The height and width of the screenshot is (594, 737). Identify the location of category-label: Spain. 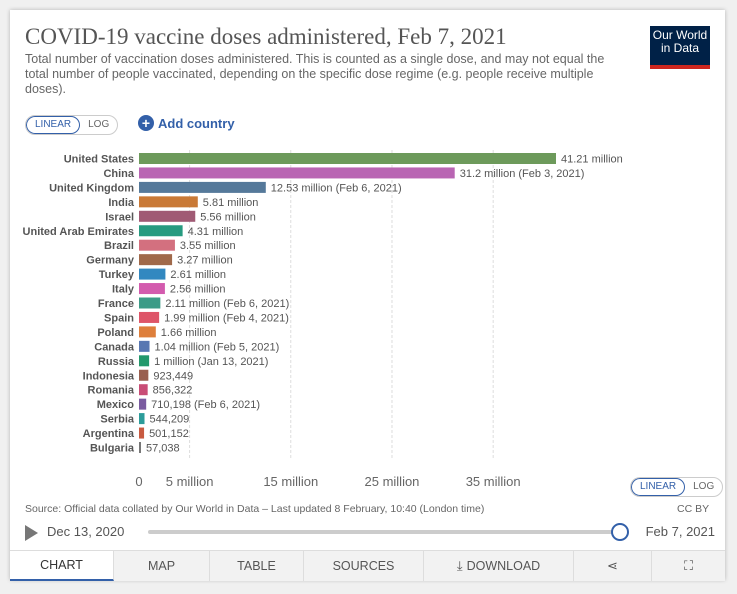
(119, 318).